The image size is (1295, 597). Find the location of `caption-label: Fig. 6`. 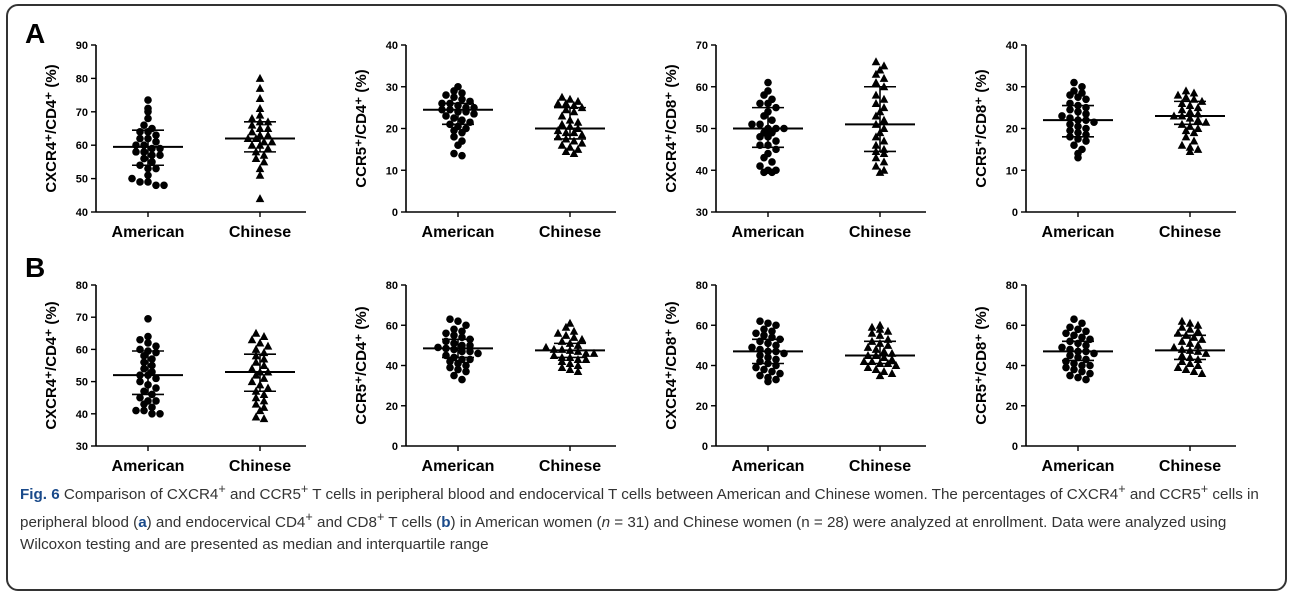

caption-label: Fig. 6 is located at coordinates (40, 495).